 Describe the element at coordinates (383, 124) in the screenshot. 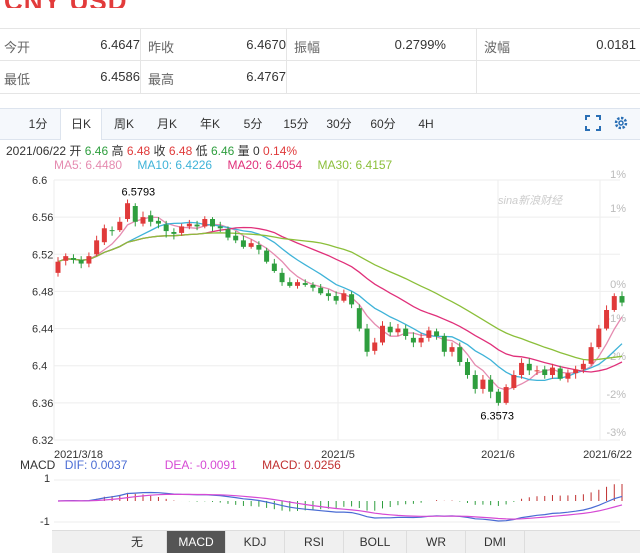

I see `tab-60min: 60分` at that location.